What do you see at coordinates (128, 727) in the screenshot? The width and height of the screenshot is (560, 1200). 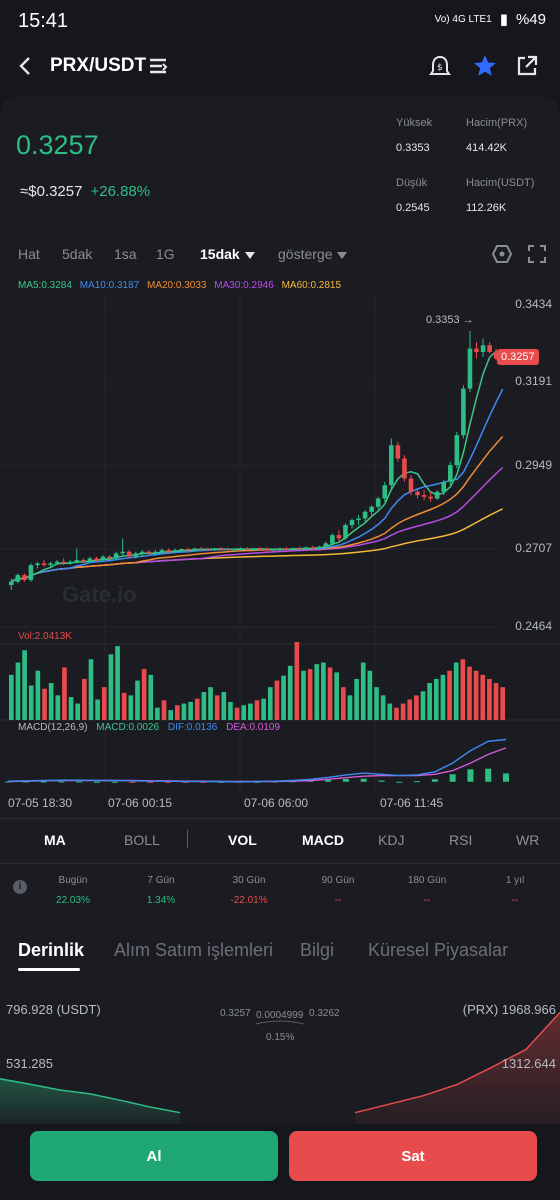 I see `macd-value: MACD:0.0026` at bounding box center [128, 727].